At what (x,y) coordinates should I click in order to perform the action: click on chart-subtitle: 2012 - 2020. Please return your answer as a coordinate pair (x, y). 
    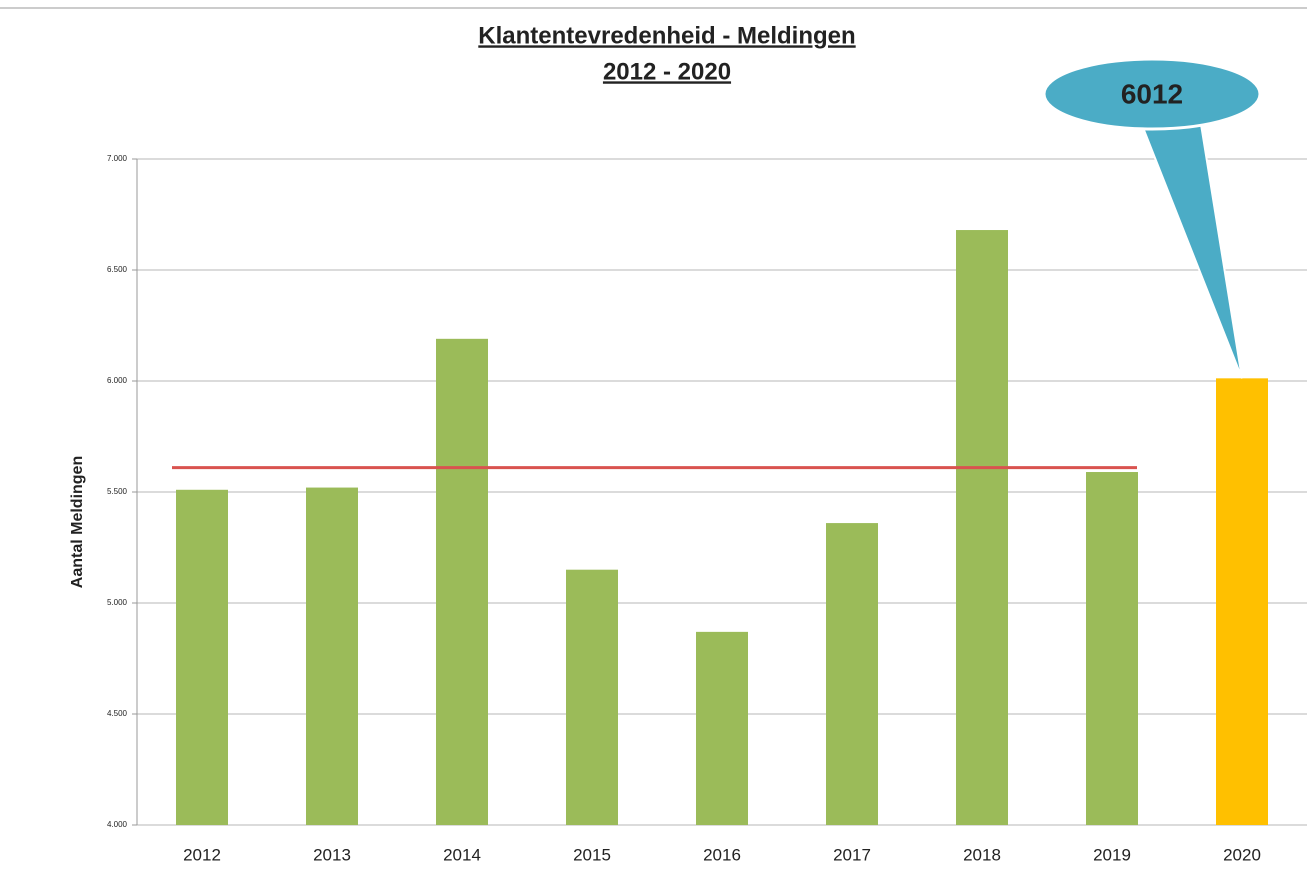
    Looking at the image, I should click on (667, 71).